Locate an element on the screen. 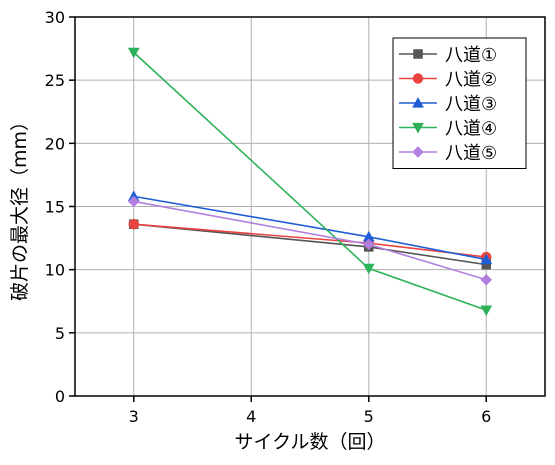 The image size is (555, 465). legend-item: 八道③ is located at coordinates (448, 104).